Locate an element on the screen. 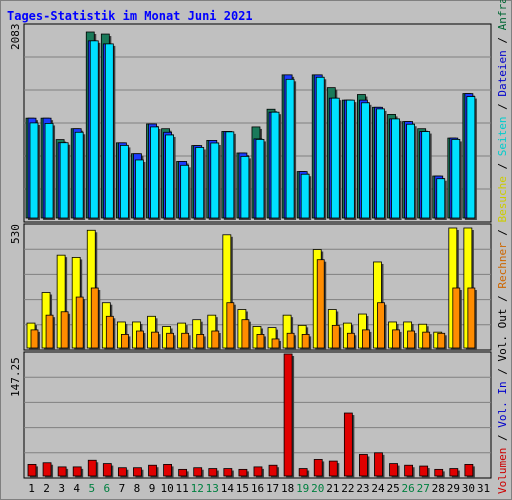  x-tick-label: 13 is located at coordinates (212, 488).